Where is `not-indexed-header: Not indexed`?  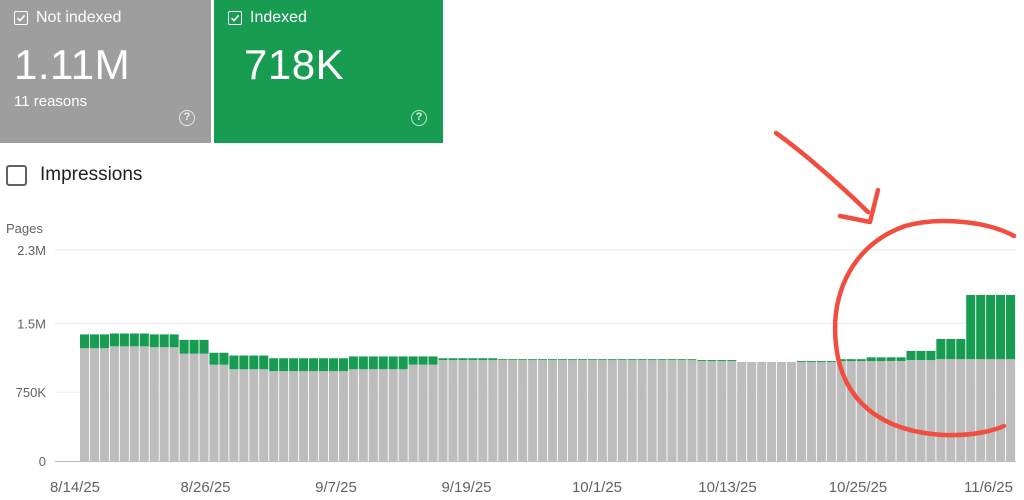 not-indexed-header: Not indexed is located at coordinates (67, 18).